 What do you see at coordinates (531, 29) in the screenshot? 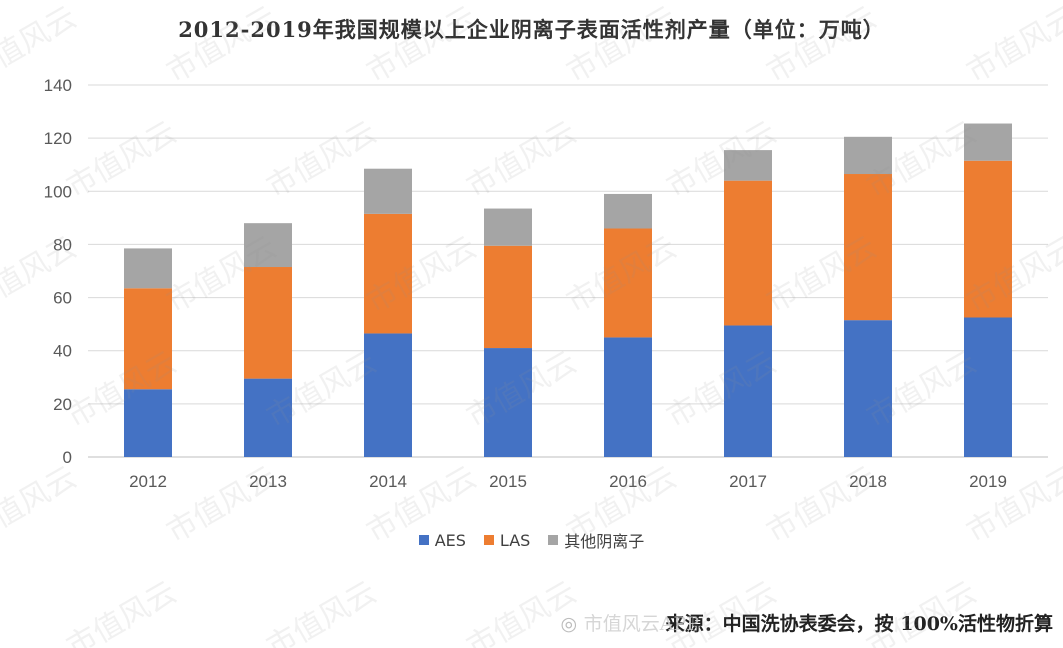
I see `chart-title: 2012-2019年我国规模以上企业阴离子表面活性剂产量（单位：万吨）` at bounding box center [531, 29].